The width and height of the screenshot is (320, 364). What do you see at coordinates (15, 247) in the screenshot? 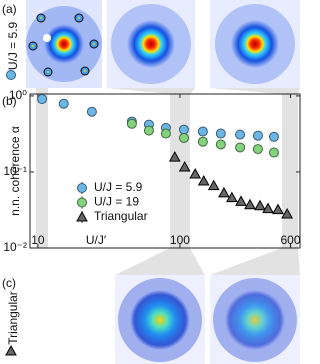
I see `y-tick-label: 10⁻²` at bounding box center [15, 247].